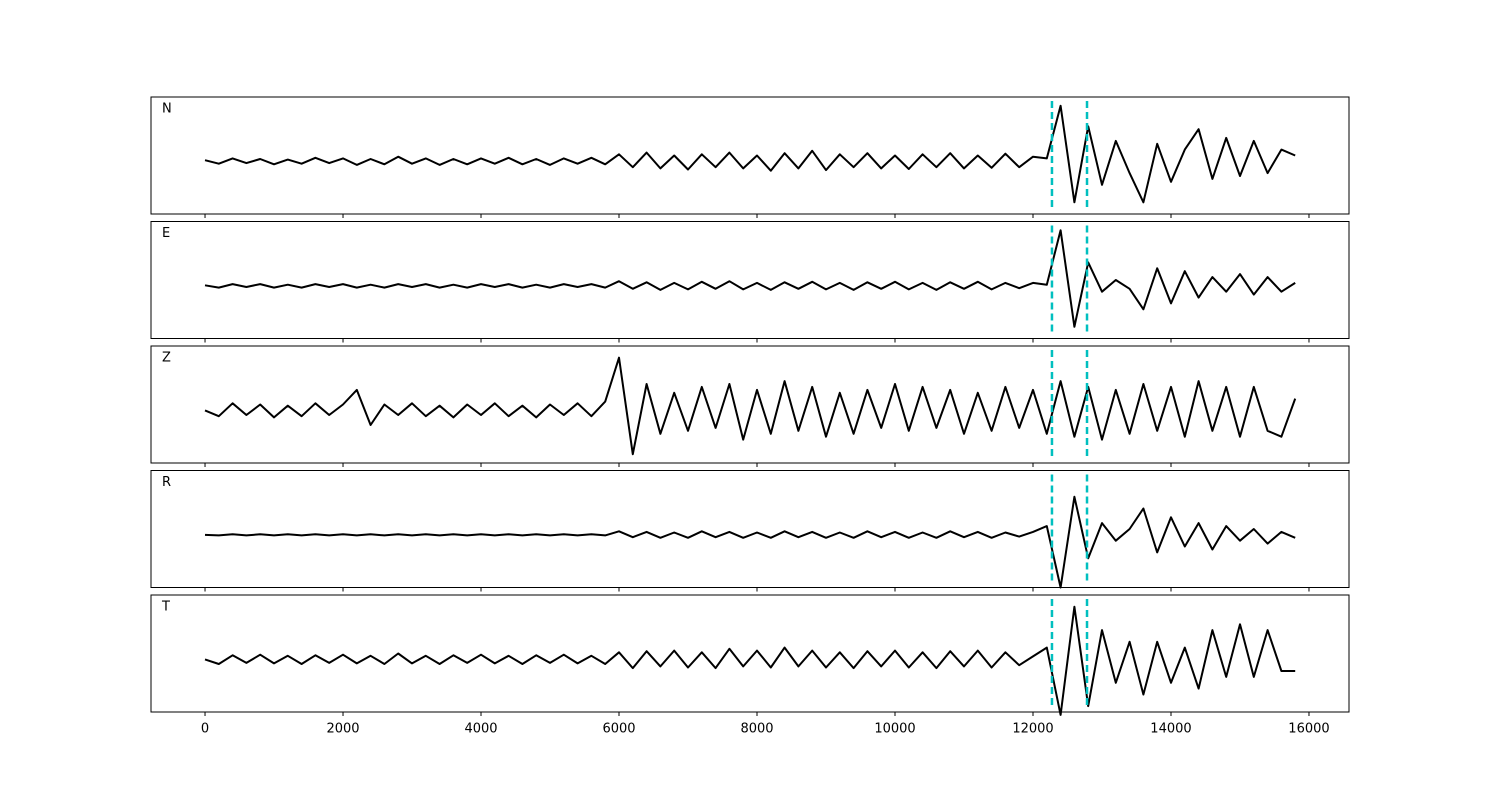 The image size is (1500, 804). What do you see at coordinates (165, 607) in the screenshot?
I see `panel-label: T` at bounding box center [165, 607].